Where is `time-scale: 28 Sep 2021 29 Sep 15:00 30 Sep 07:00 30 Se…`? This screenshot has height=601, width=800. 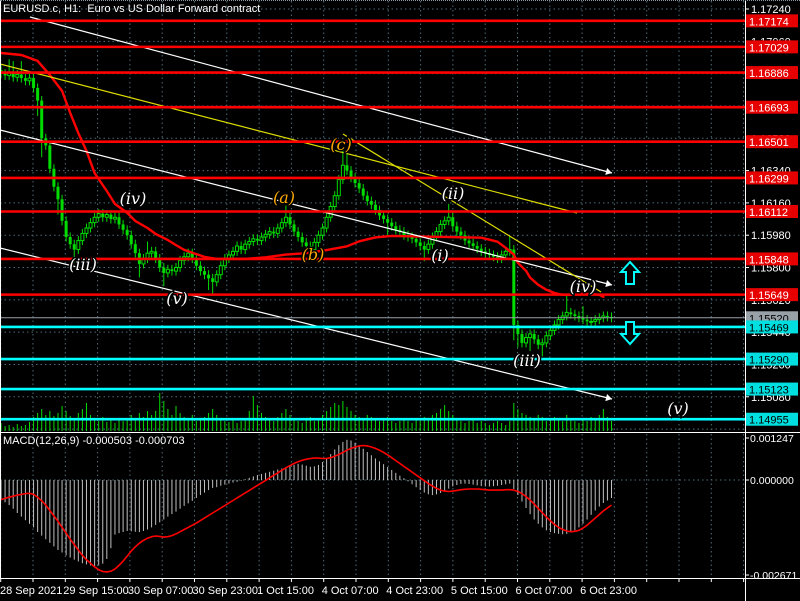
time-scale: 28 Sep 2021 29 Sep 15:00 30 Sep 07:00 30 Se… is located at coordinates (372, 588).